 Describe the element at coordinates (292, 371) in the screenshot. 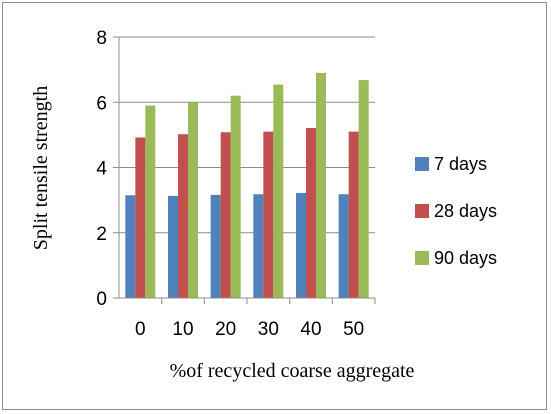

I see `x-axis-title: %of recycled coarse aggregate` at that location.